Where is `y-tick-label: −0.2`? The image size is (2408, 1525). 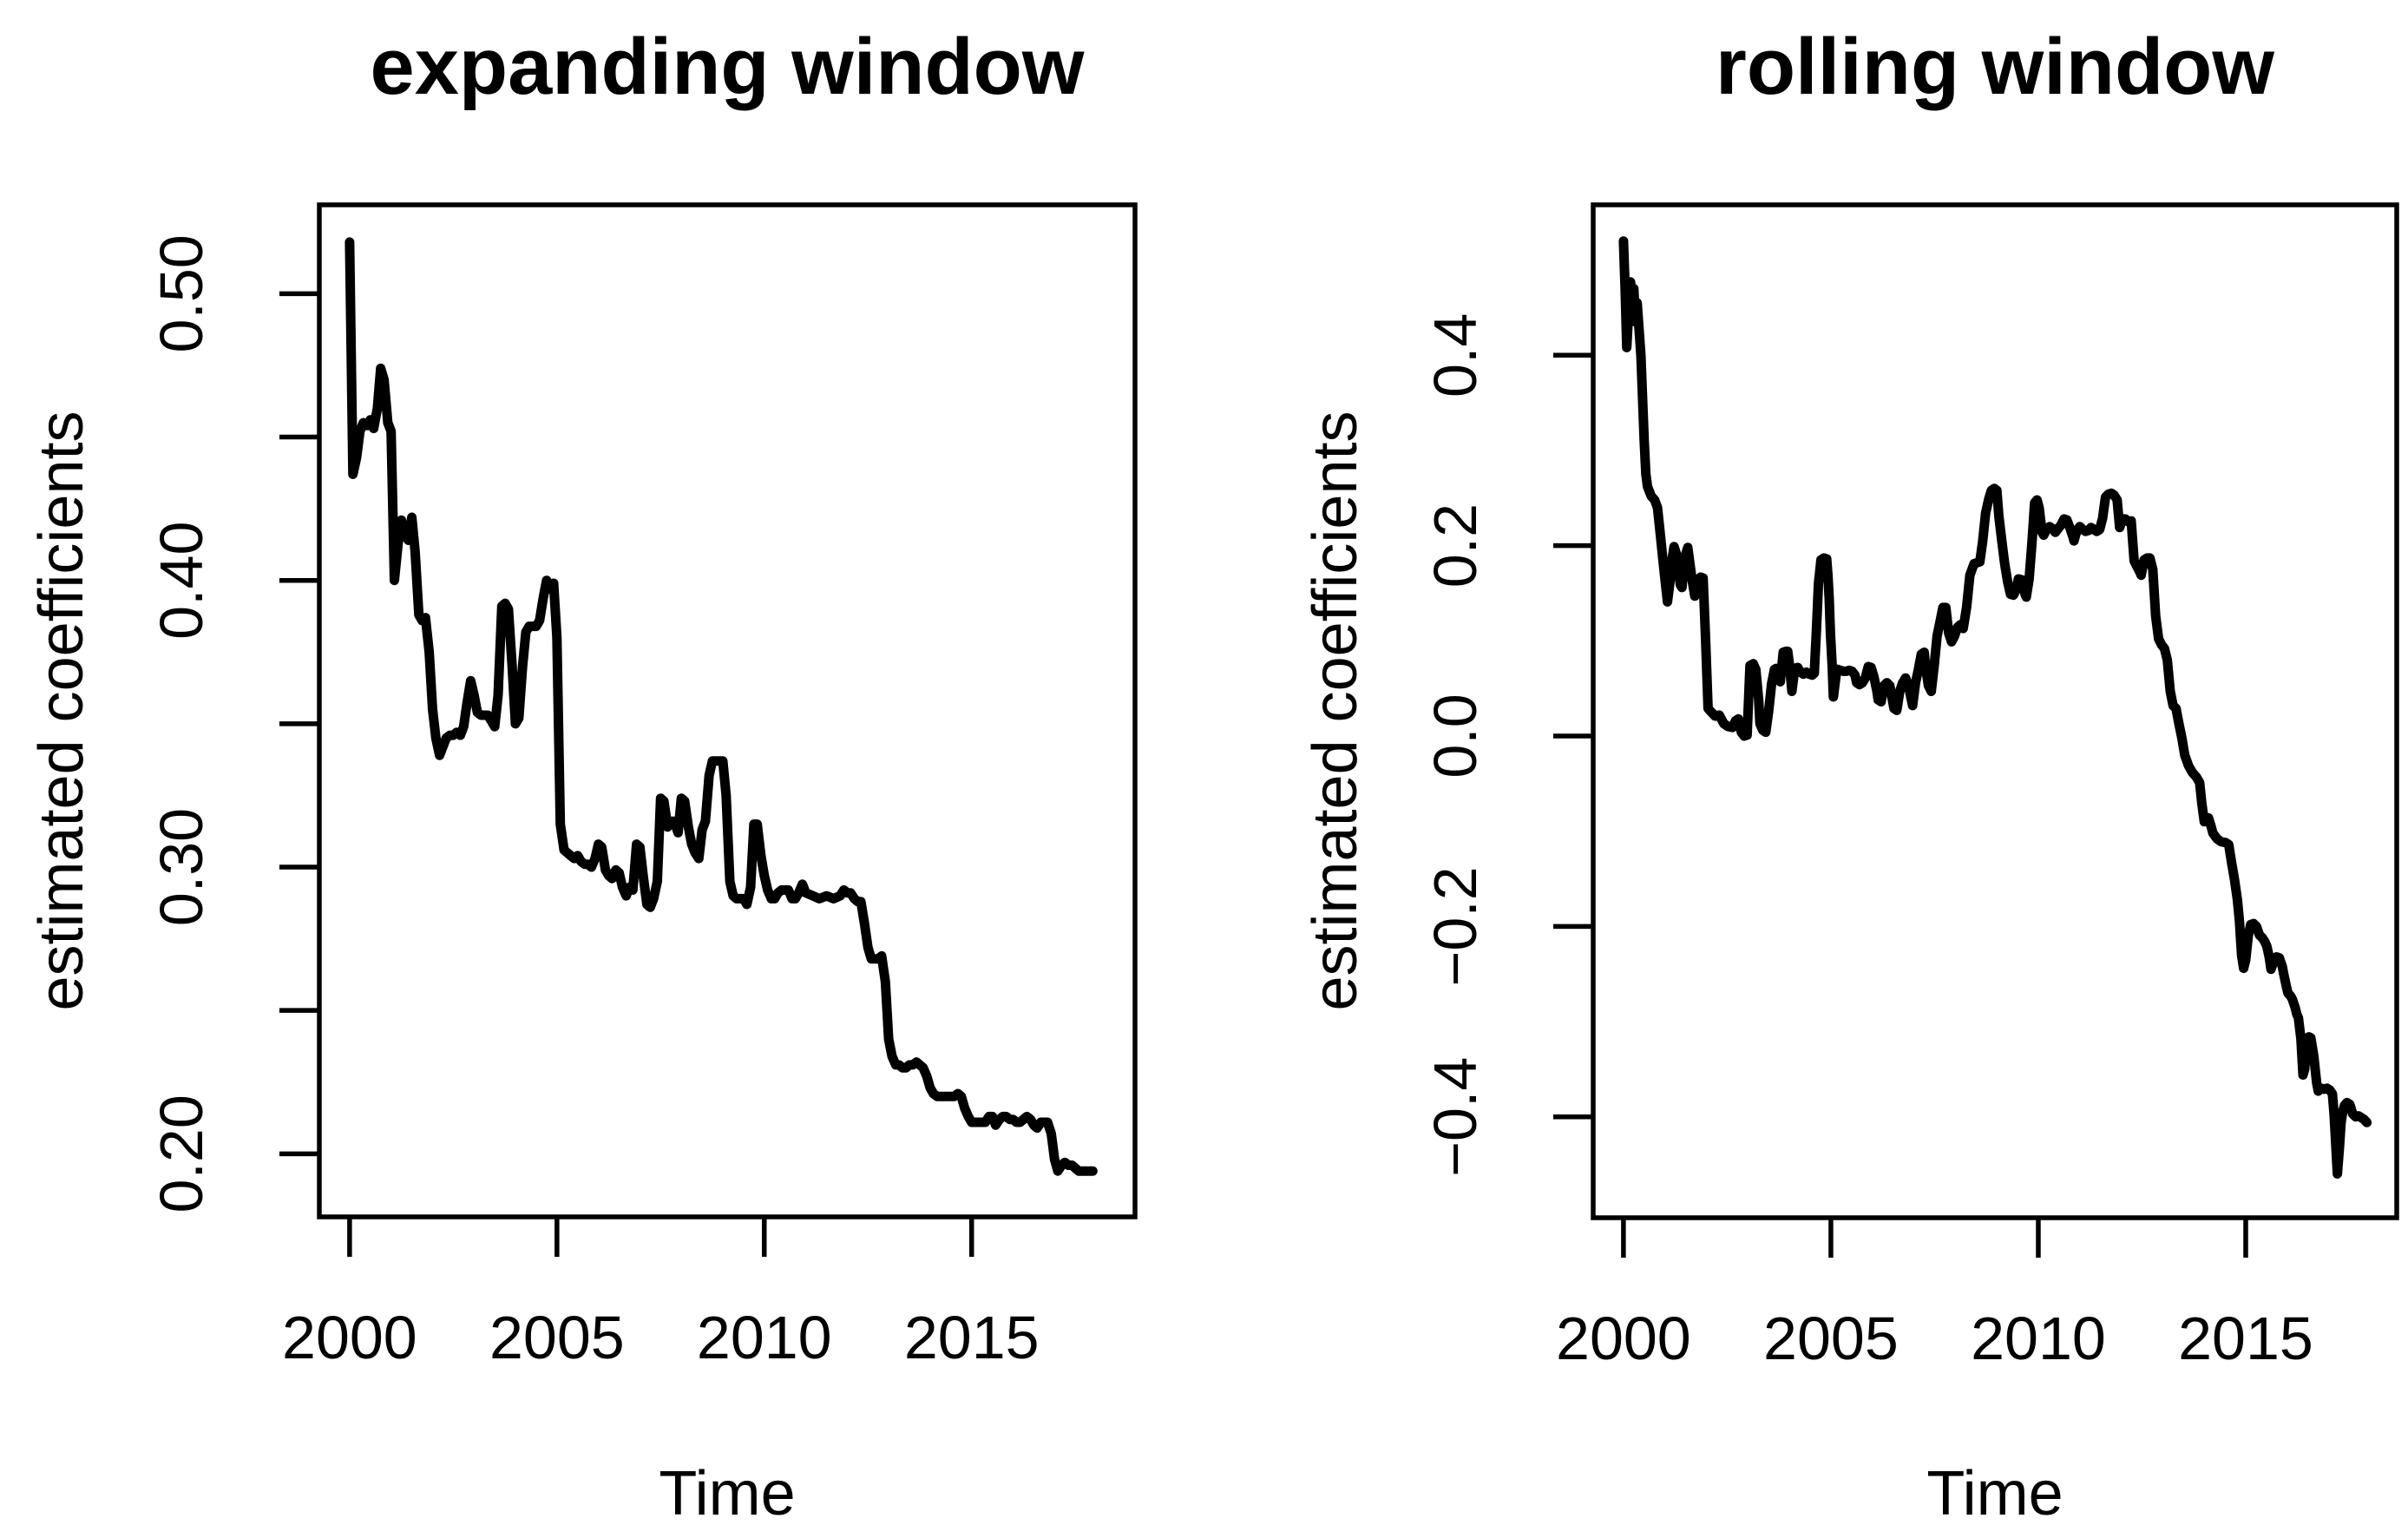
y-tick-label: −0.2 is located at coordinates (1455, 926).